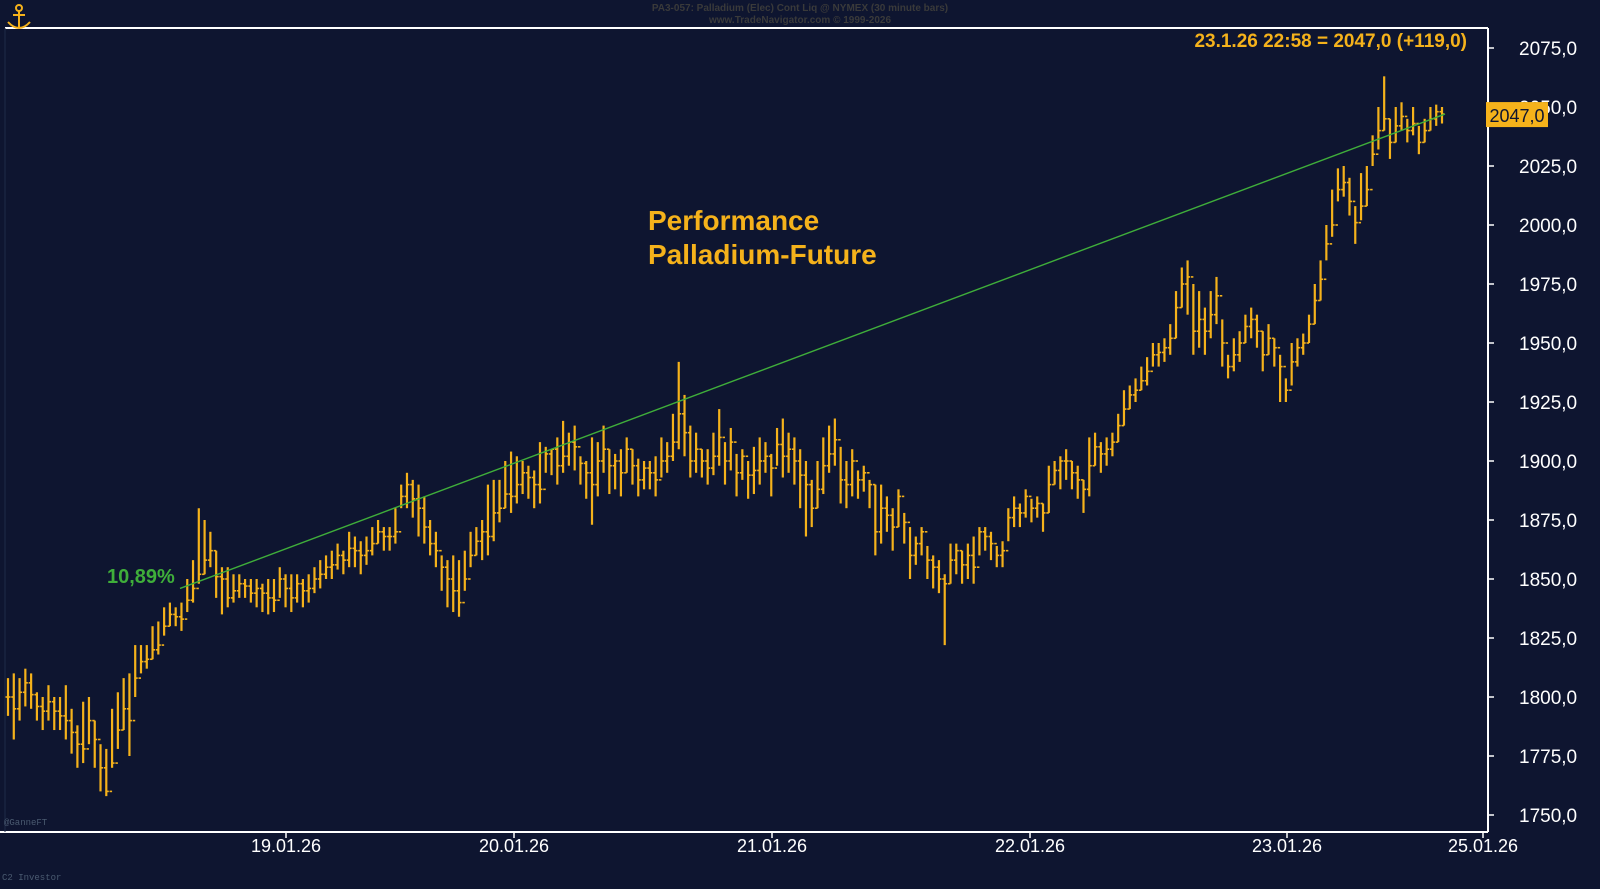  I want to click on y-tick-label: 1925,0, so click(1548, 403).